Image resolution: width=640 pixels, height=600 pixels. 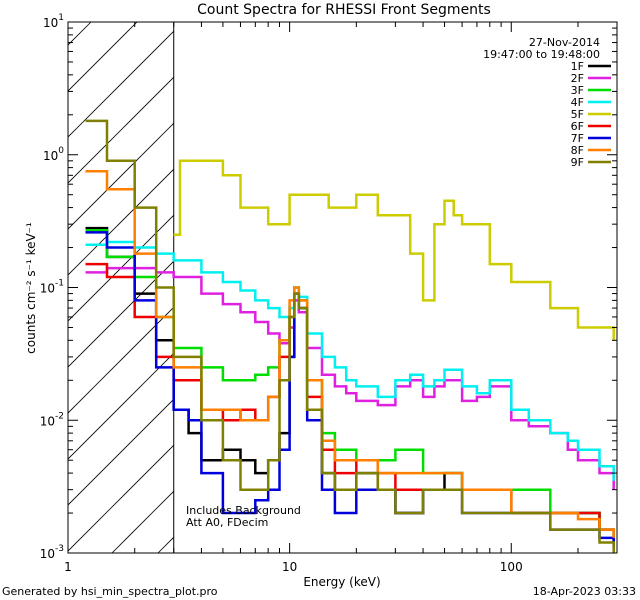 I want to click on legend-label-5F: 5F, so click(x=577, y=114).